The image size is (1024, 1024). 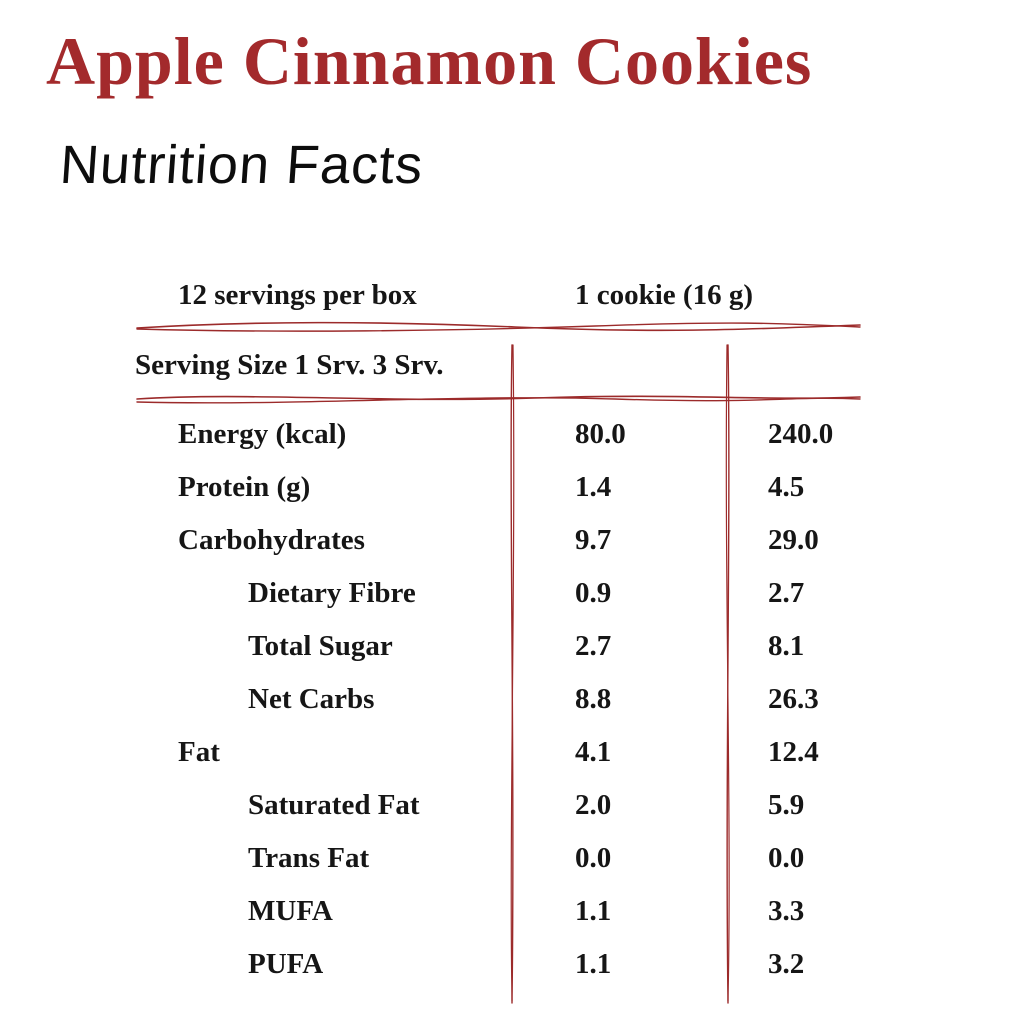 I want to click on table-row: Protein (g) 1.4 4.5, so click(x=498, y=487).